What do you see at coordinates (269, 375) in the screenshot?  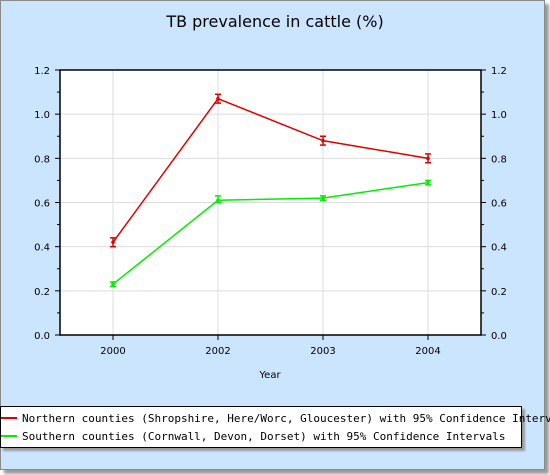 I see `x-axis-label: Year` at bounding box center [269, 375].